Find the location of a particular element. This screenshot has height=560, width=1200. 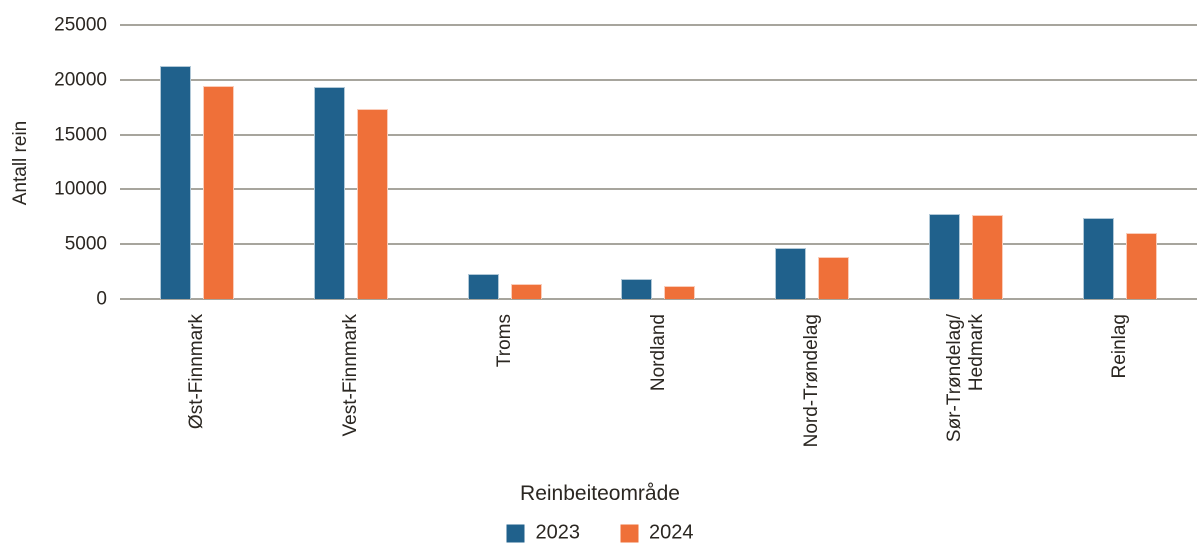

y-tick-label: 25000 is located at coordinates (80, 25).